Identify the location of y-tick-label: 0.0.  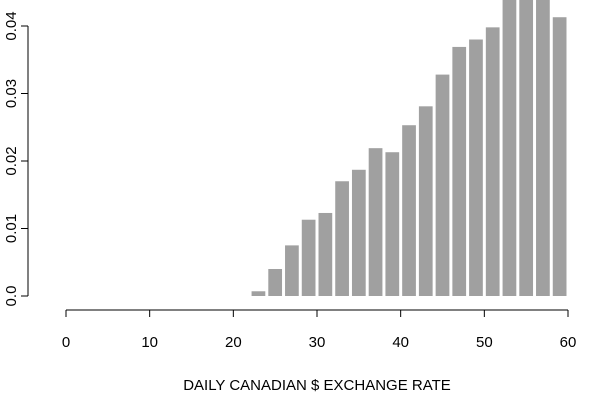
(11, 296).